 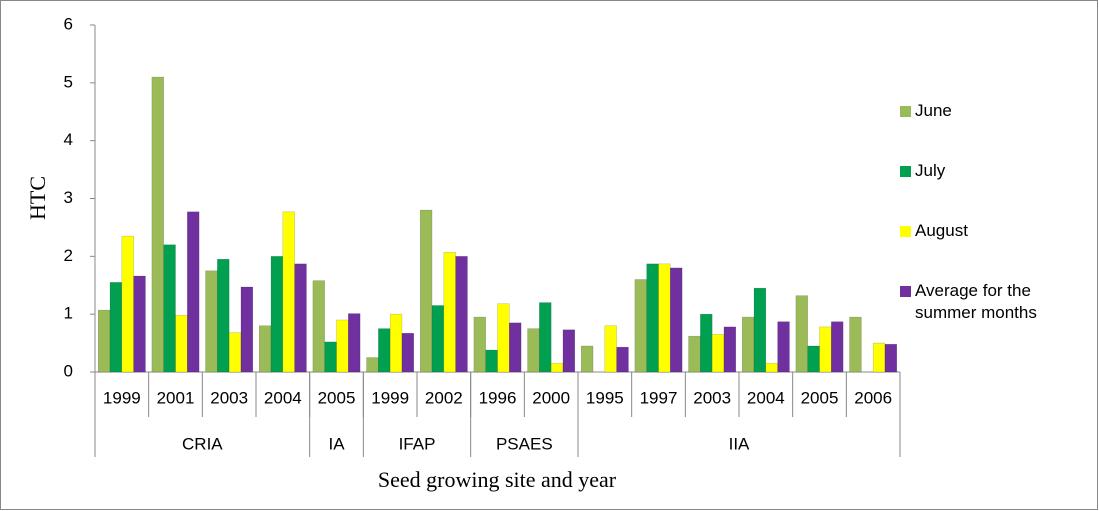 I want to click on legend-label: July, so click(x=930, y=170).